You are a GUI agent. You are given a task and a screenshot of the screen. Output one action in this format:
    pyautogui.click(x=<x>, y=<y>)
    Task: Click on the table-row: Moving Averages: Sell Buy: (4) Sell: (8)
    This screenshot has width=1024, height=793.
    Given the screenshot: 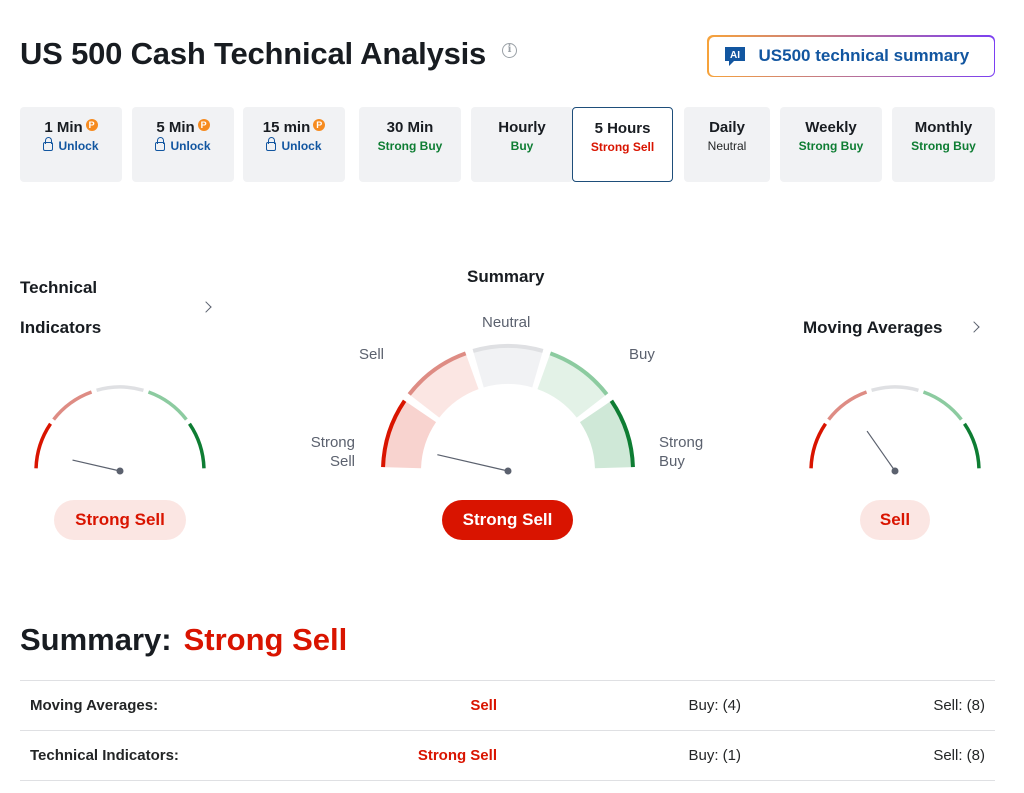 What is the action you would take?
    pyautogui.click(x=507, y=706)
    